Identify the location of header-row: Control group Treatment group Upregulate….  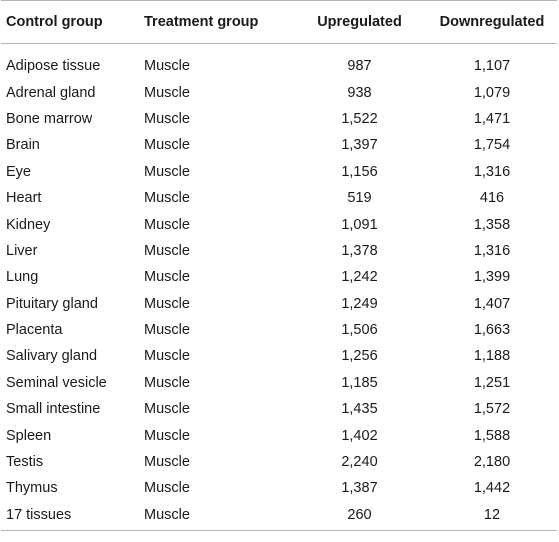
(279, 22).